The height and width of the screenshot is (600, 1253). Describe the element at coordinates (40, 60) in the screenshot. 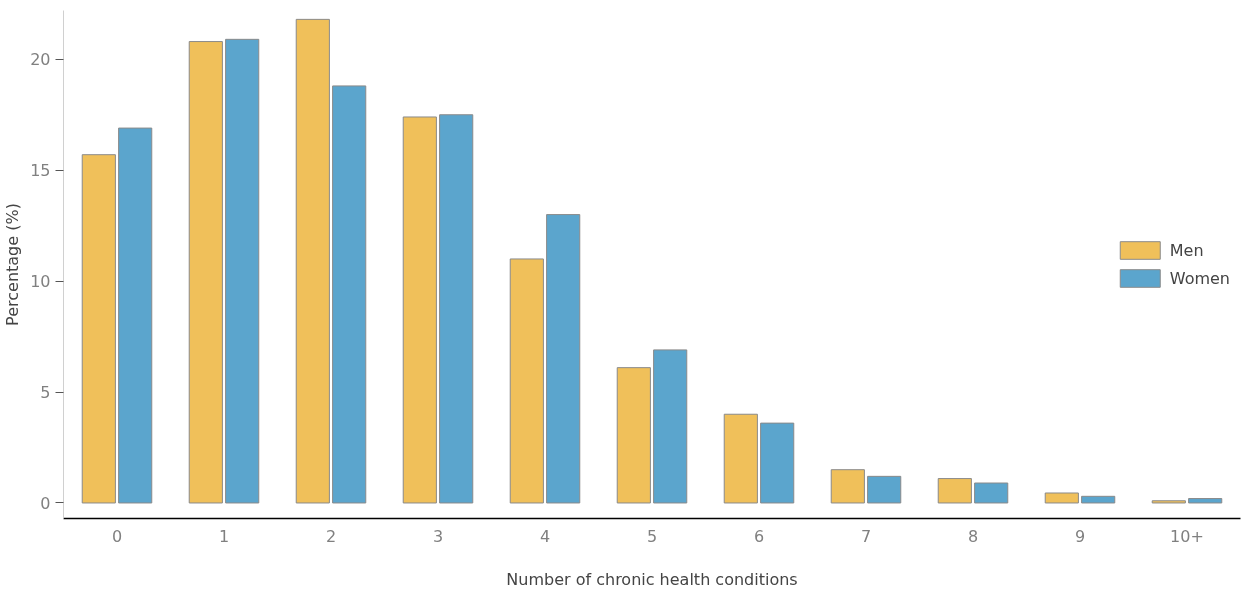

I see `y-tick-label: 20` at that location.